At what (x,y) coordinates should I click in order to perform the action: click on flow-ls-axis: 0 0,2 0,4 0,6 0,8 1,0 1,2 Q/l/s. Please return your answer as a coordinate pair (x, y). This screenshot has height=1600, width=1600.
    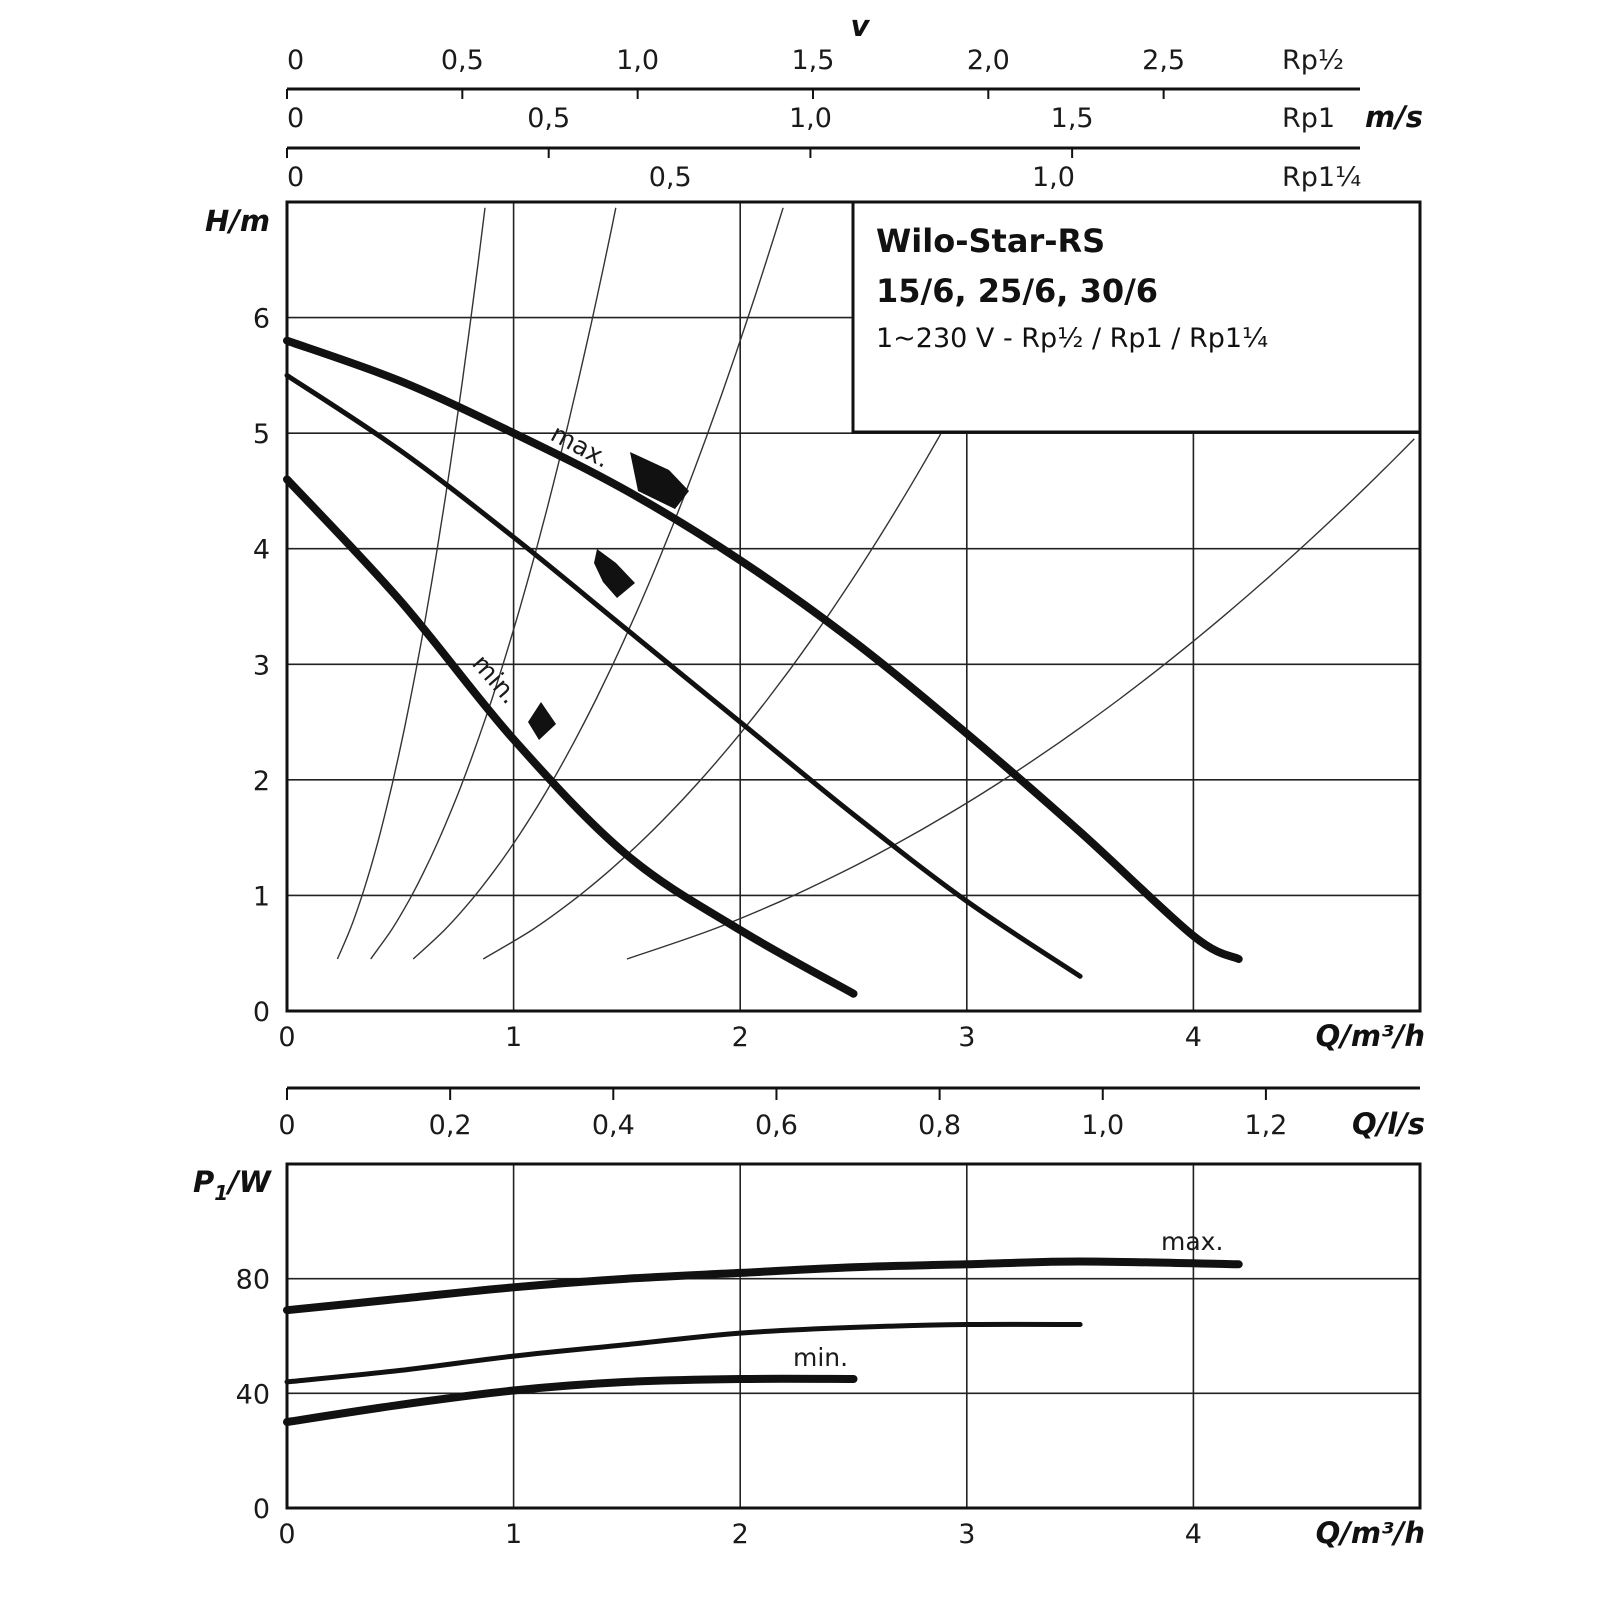
    Looking at the image, I should click on (851, 1113).